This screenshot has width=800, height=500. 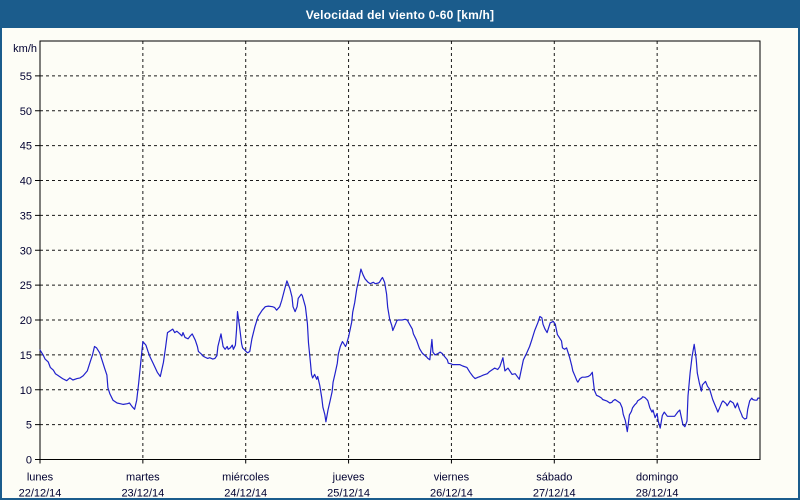 What do you see at coordinates (246, 478) in the screenshot?
I see `day-name-label: miércoles` at bounding box center [246, 478].